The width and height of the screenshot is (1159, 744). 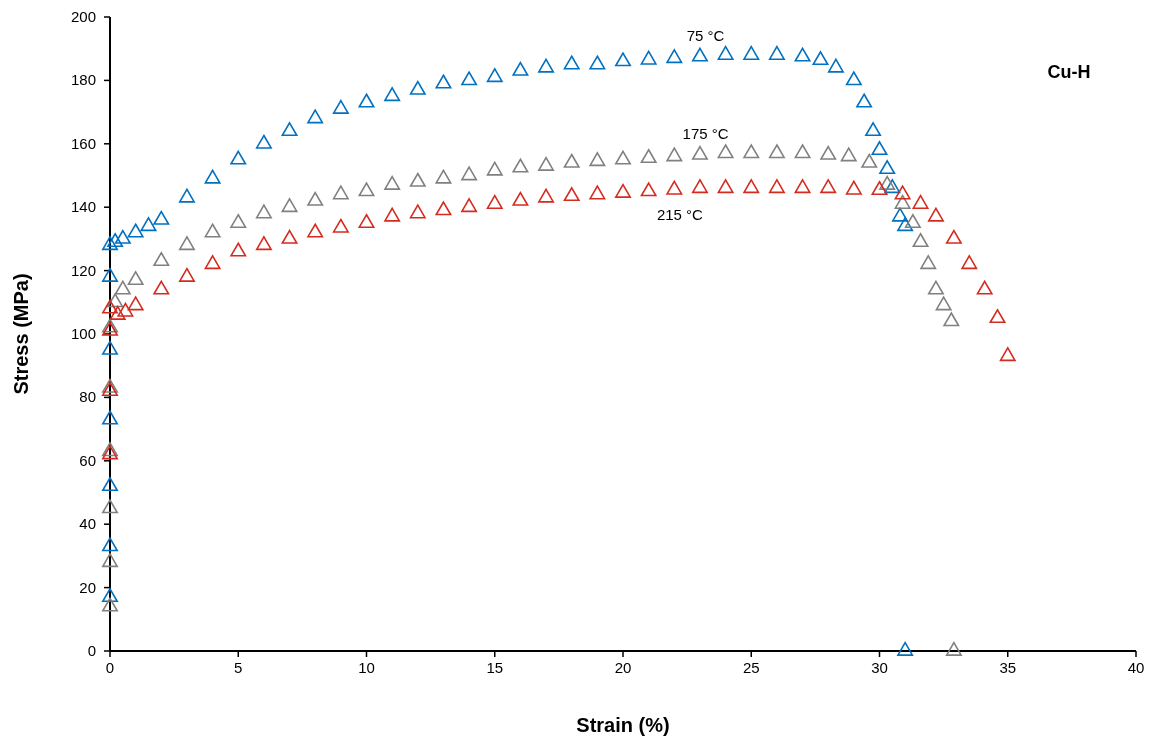 What do you see at coordinates (680, 215) in the screenshot?
I see `series-label: 215 °C` at bounding box center [680, 215].